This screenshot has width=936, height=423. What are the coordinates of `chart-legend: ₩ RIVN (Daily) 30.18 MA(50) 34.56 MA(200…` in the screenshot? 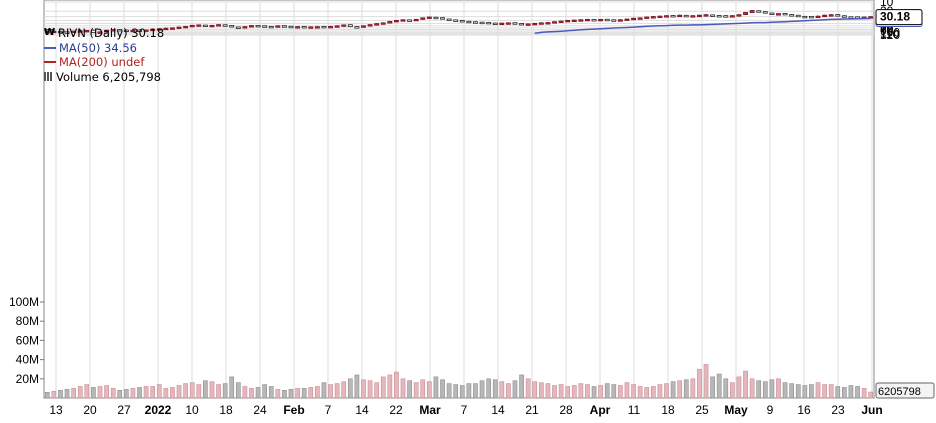 It's located at (104, 55).